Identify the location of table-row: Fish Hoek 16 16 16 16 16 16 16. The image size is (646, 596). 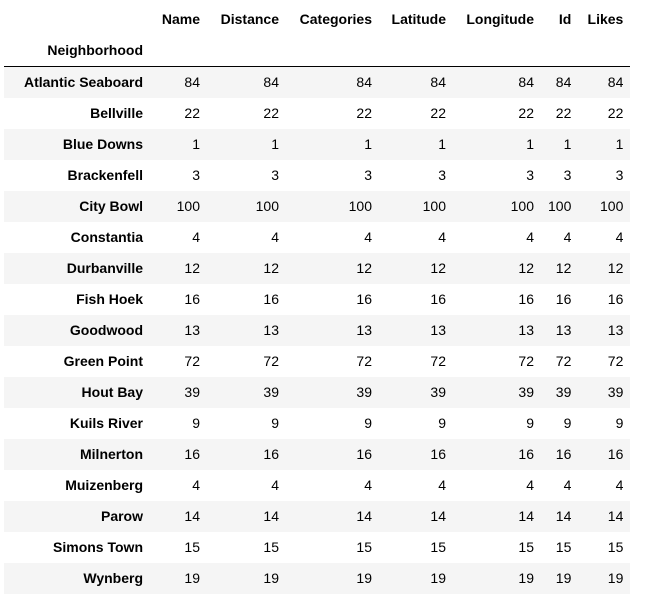
(317, 299).